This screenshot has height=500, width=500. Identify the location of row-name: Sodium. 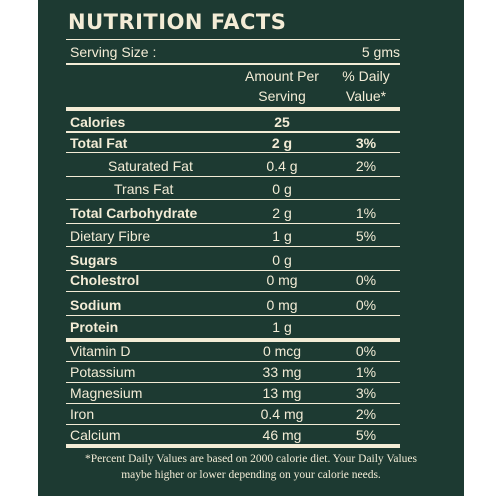
(96, 305).